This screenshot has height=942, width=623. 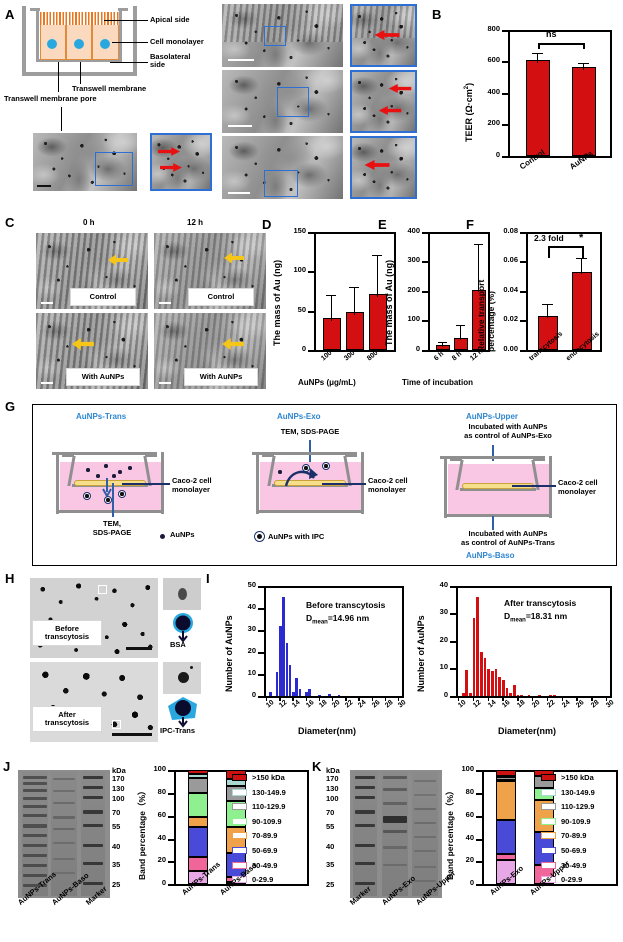 What do you see at coordinates (221, 297) in the screenshot?
I see `tile-label-control-12h: Control` at bounding box center [221, 297].